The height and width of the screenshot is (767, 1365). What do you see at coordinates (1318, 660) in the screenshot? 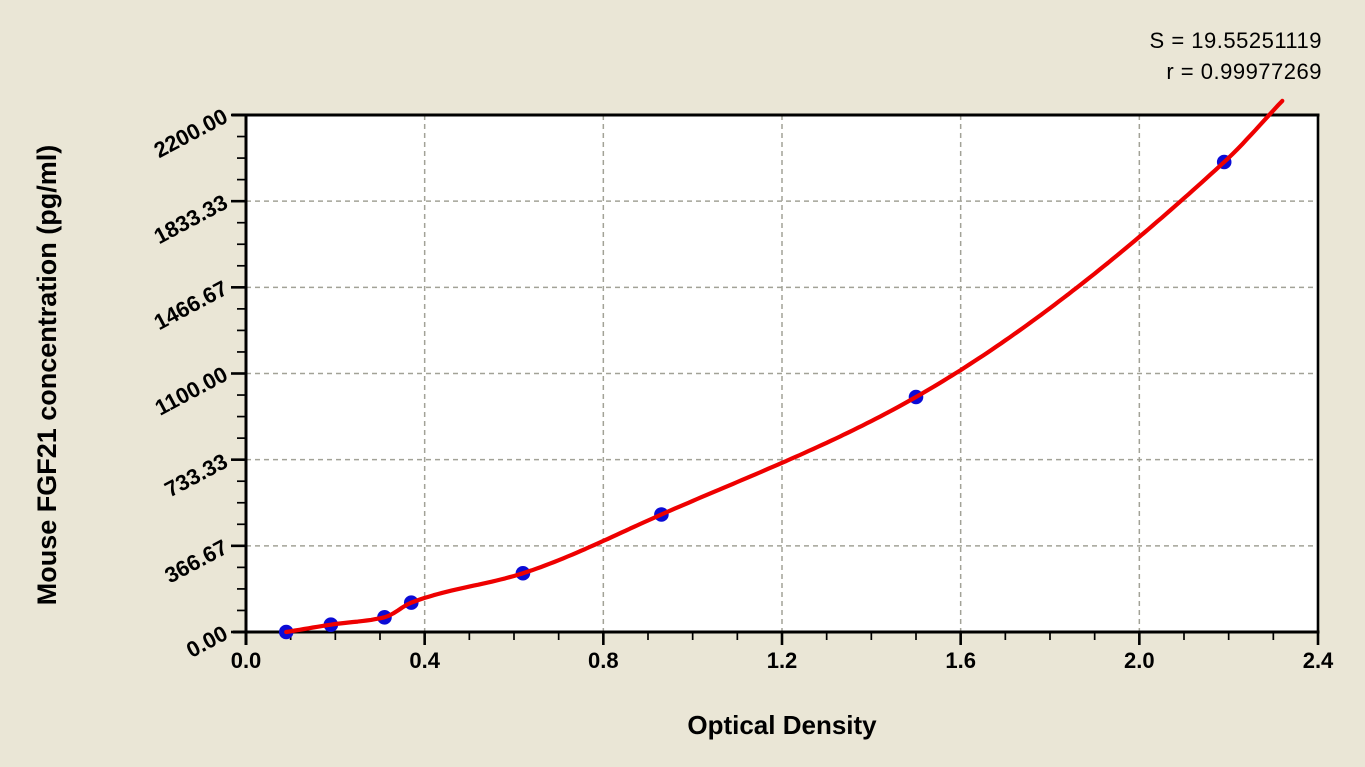
I see `x-tick-label: 2.4` at bounding box center [1318, 660].